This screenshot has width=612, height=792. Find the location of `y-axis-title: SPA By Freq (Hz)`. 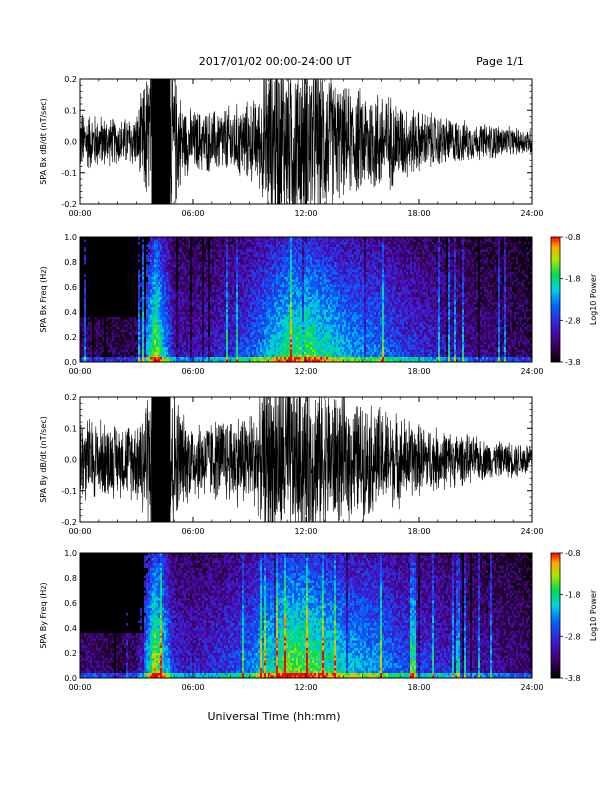

y-axis-title: SPA By Freq (Hz) is located at coordinates (43, 615).